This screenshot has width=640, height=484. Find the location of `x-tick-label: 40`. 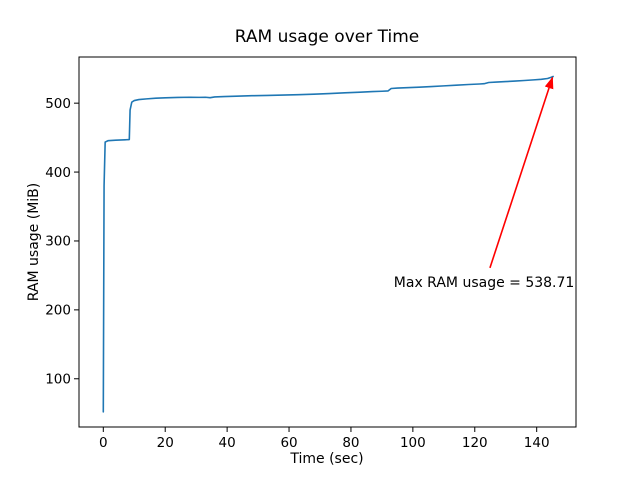

x-tick-label: 40 is located at coordinates (227, 443).